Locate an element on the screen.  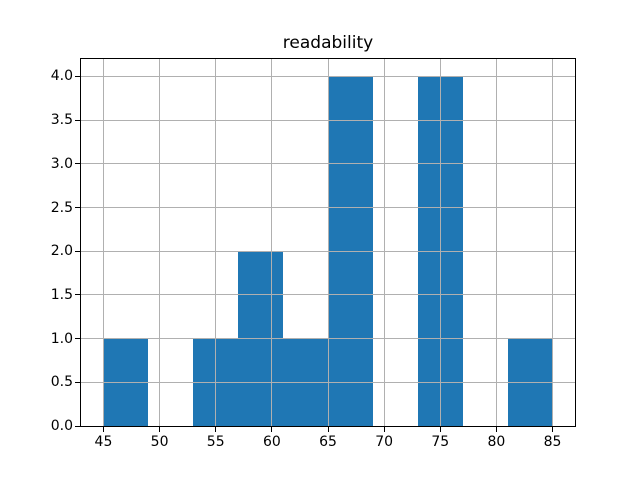
y-tick-label: 0.0 is located at coordinates (61, 426).